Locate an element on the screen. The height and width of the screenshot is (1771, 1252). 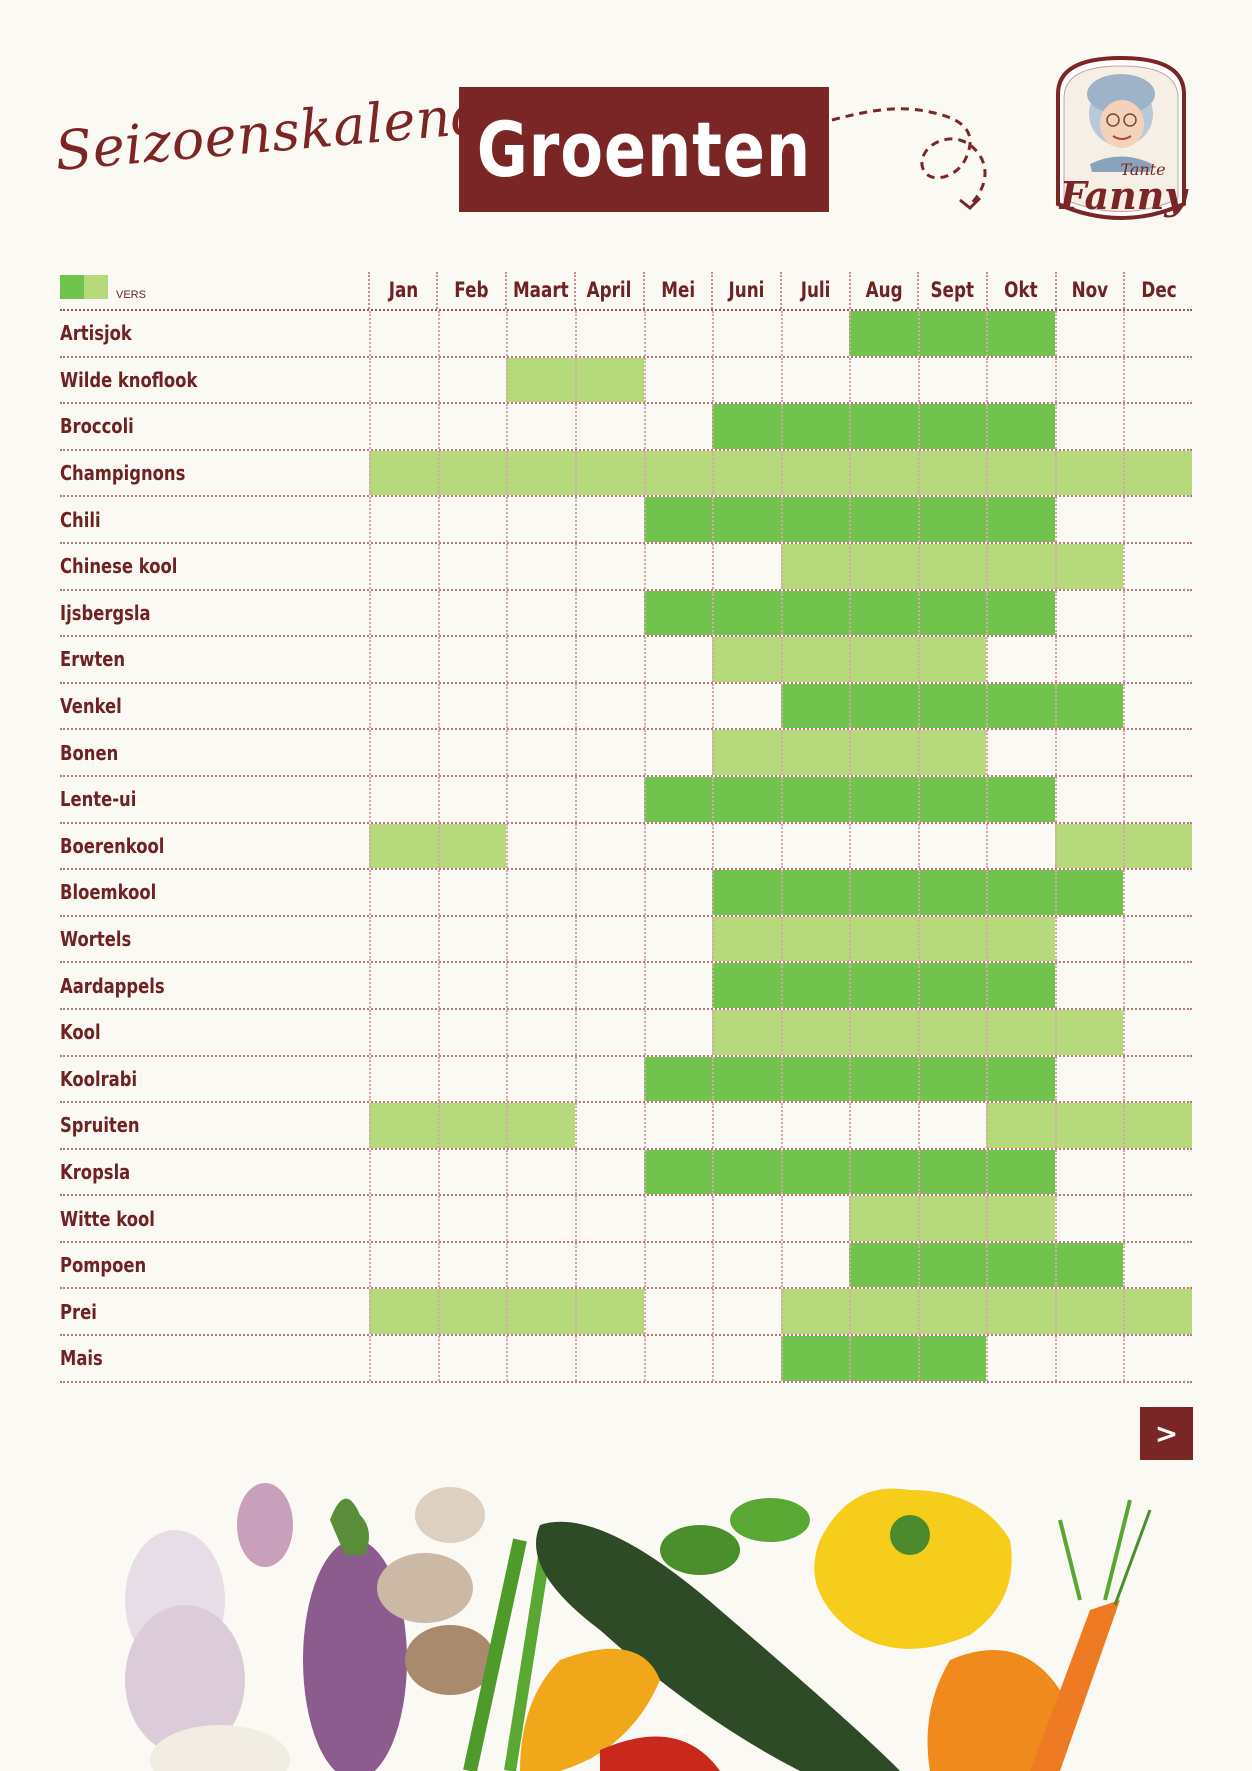
next-page-button: > is located at coordinates (1166, 1433).